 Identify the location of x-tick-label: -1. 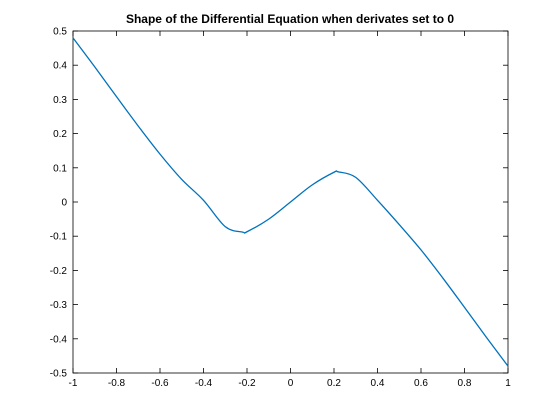
(73, 383).